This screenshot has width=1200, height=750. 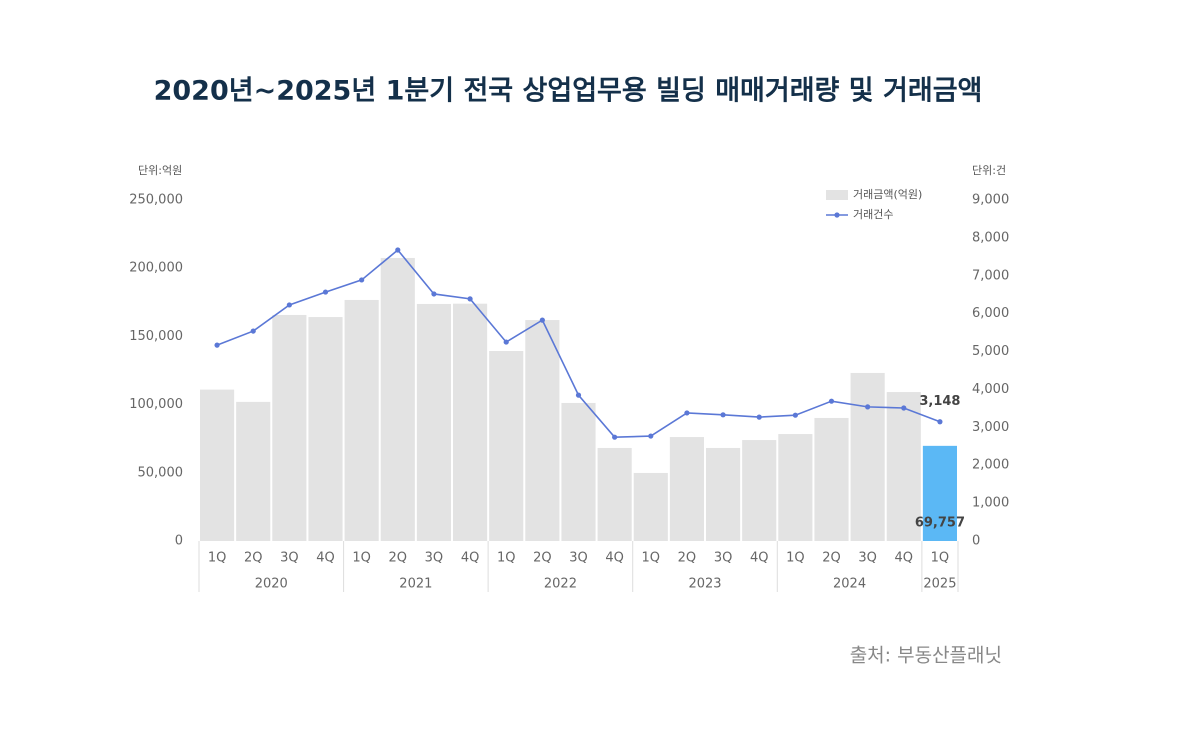 I want to click on y2-tick-label: 9,000, so click(x=990, y=200).